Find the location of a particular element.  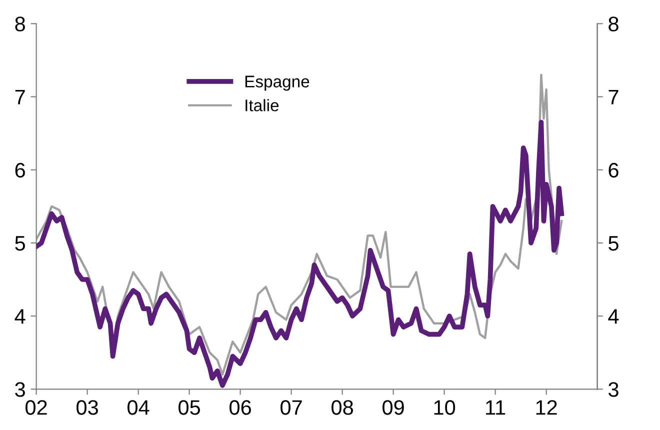

y-tick-label: 5 is located at coordinates (20, 243).